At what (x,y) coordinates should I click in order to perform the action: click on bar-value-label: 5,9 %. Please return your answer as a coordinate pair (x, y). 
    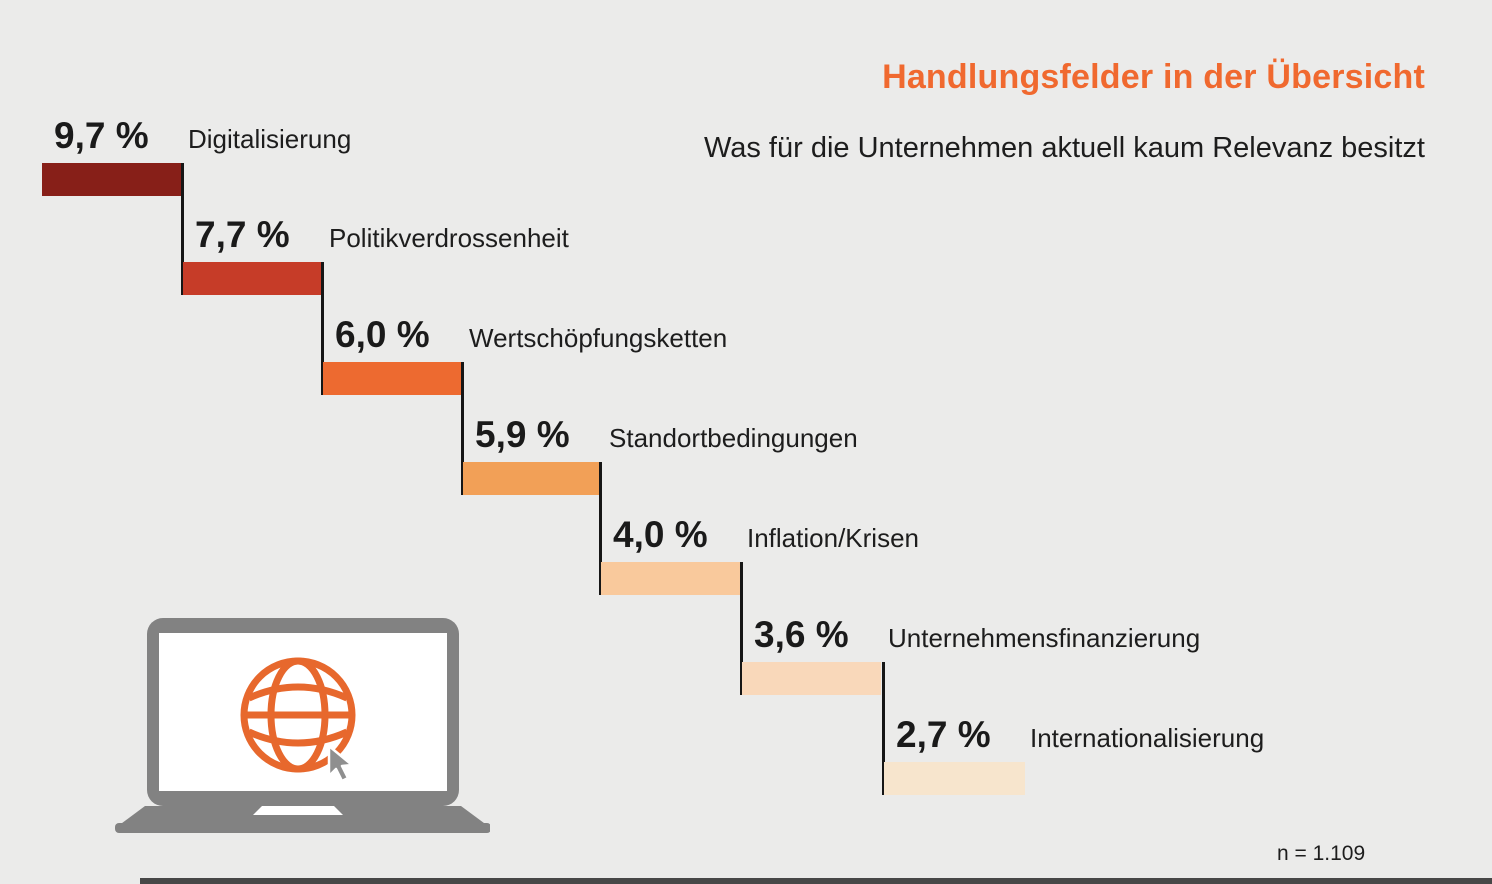
    Looking at the image, I should click on (522, 434).